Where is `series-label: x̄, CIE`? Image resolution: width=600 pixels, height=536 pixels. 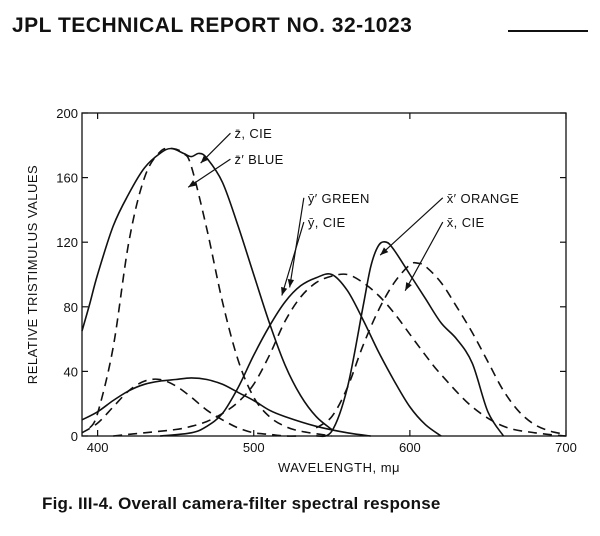
series-label: x̄, CIE is located at coordinates (466, 222).